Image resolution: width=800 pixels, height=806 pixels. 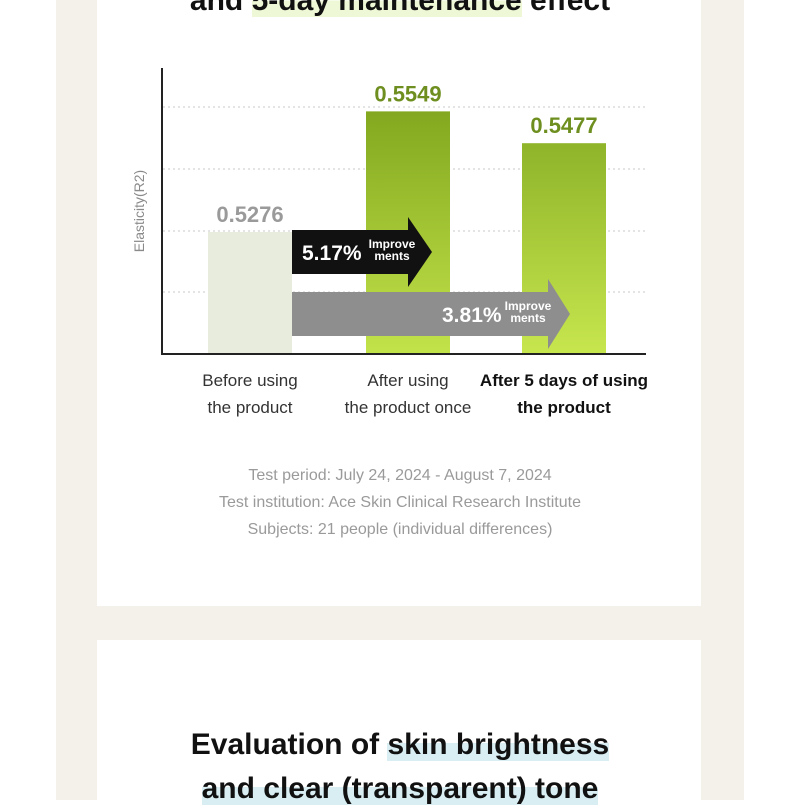 What do you see at coordinates (408, 407) in the screenshot?
I see `x-tick-label-line: the product once` at bounding box center [408, 407].